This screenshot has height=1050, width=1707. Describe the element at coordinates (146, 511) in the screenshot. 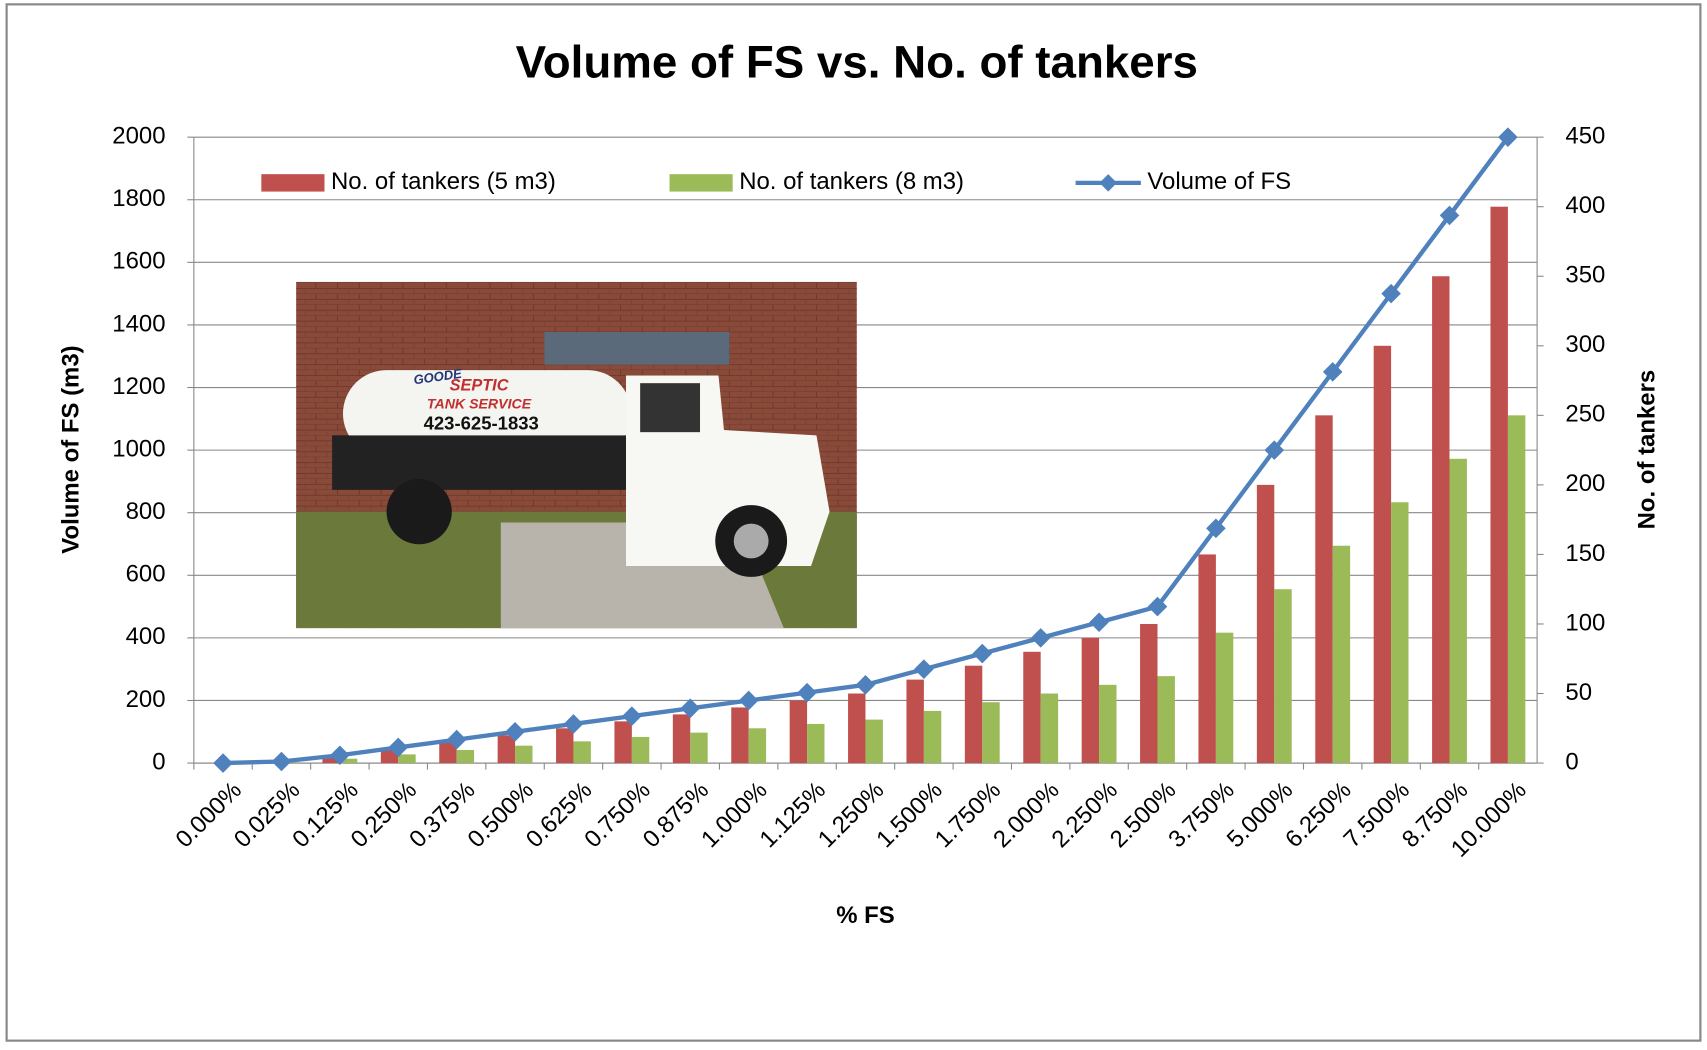

I see `y-tick-label: 800` at that location.